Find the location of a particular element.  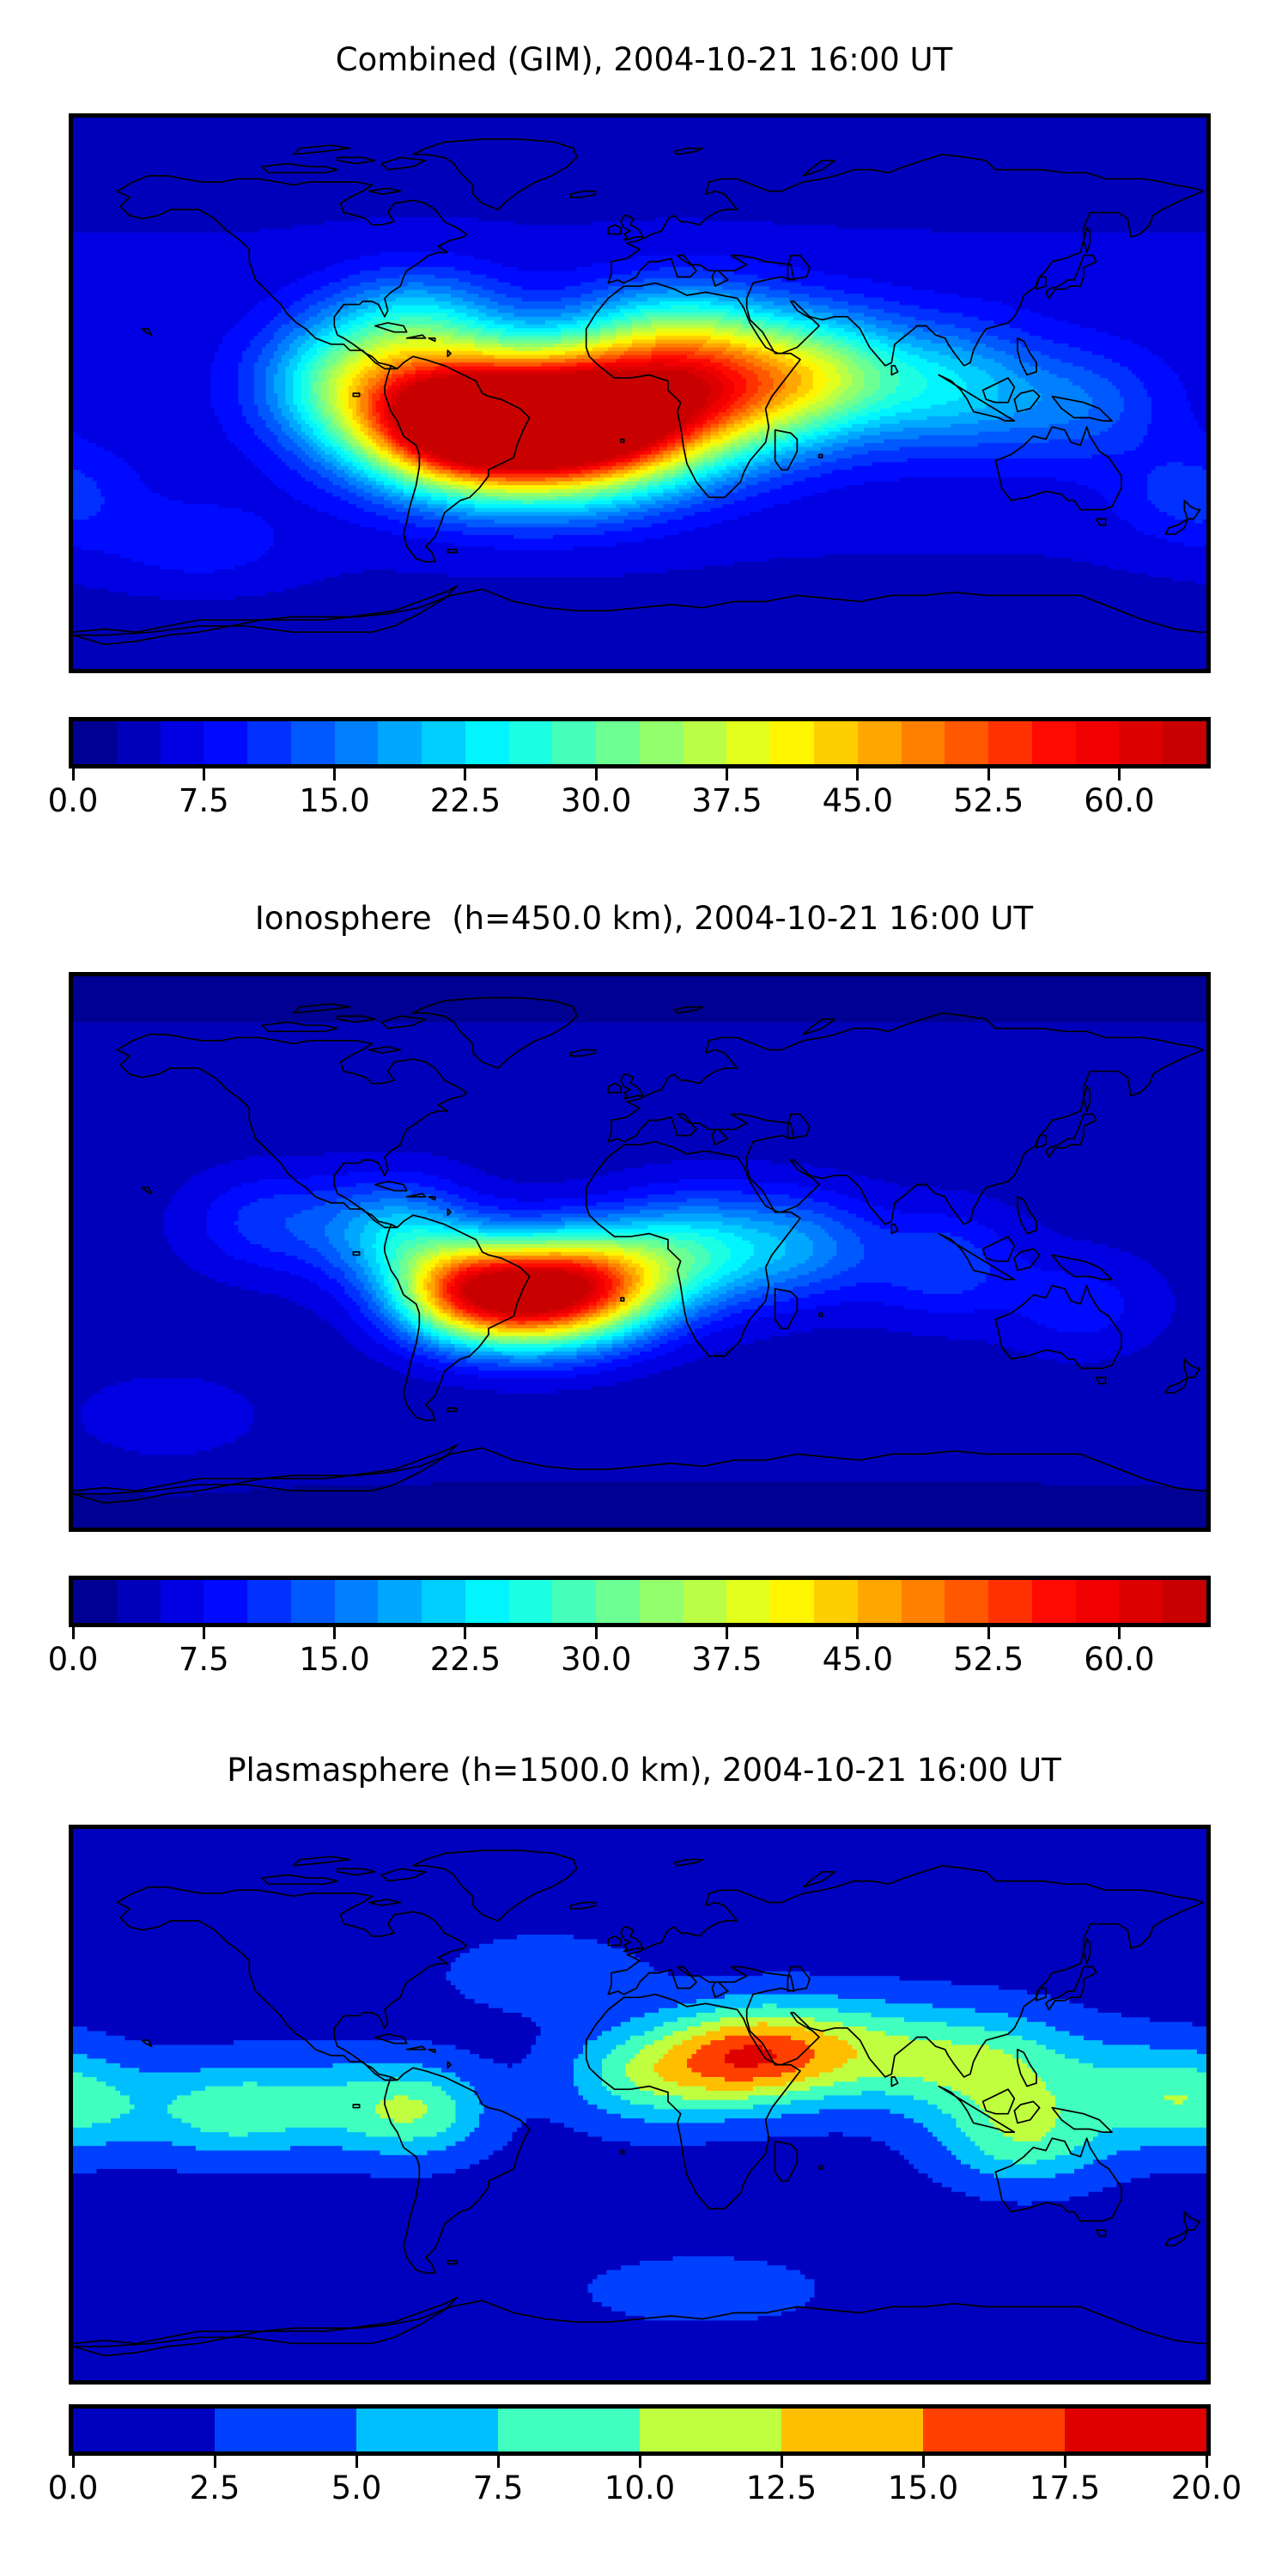

colorbar-tick-label: 7.5 is located at coordinates (498, 2488).